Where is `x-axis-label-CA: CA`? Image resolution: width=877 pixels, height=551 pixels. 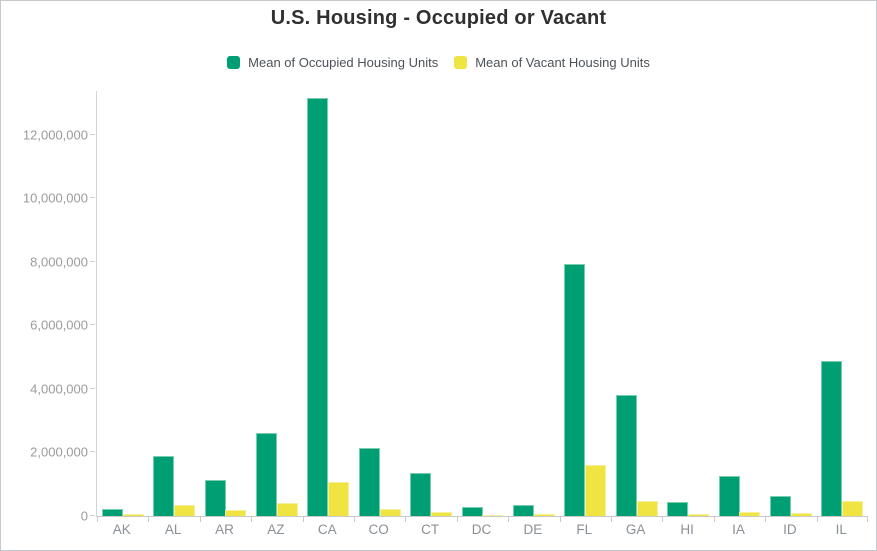 x-axis-label-CA: CA is located at coordinates (327, 529).